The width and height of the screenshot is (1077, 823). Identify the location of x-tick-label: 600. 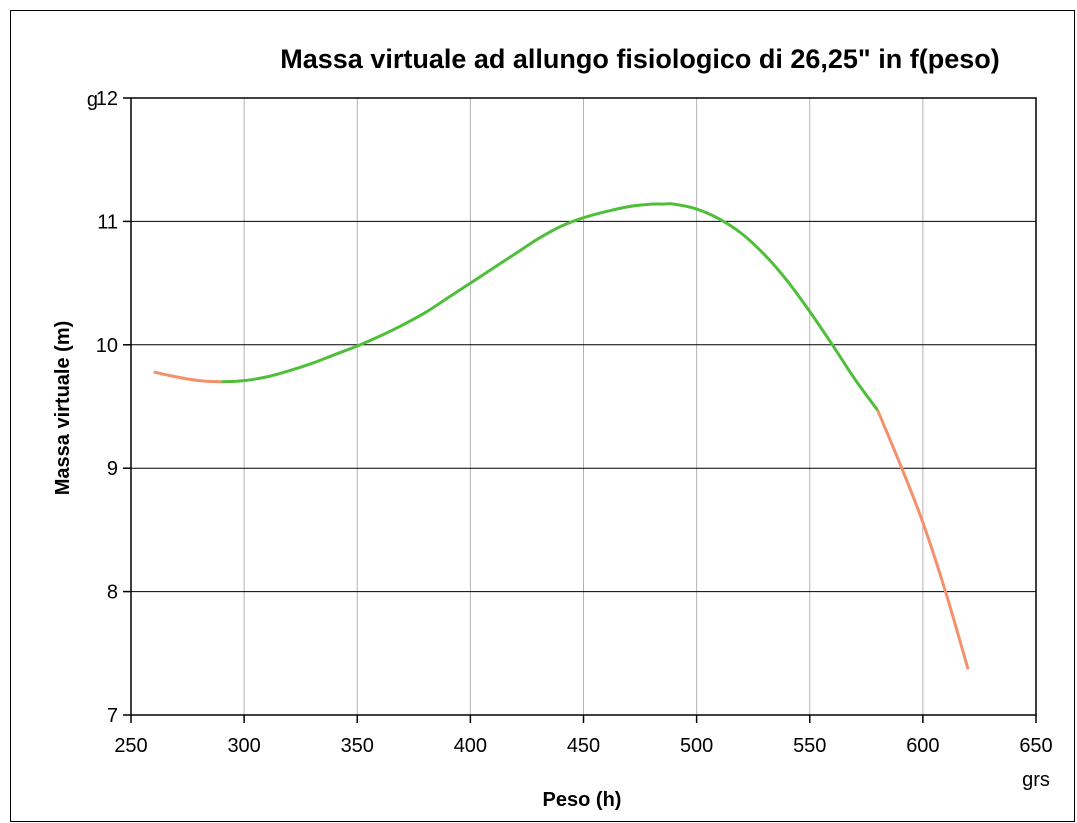
(922, 746).